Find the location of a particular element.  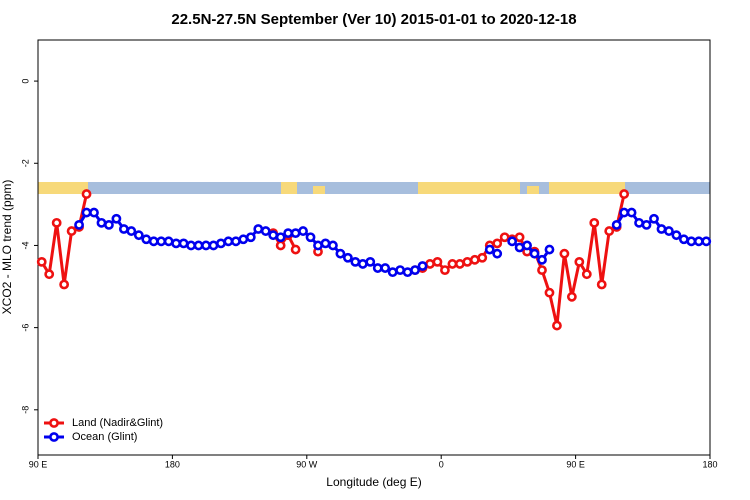

y-tick-label: -4 is located at coordinates (25, 245).